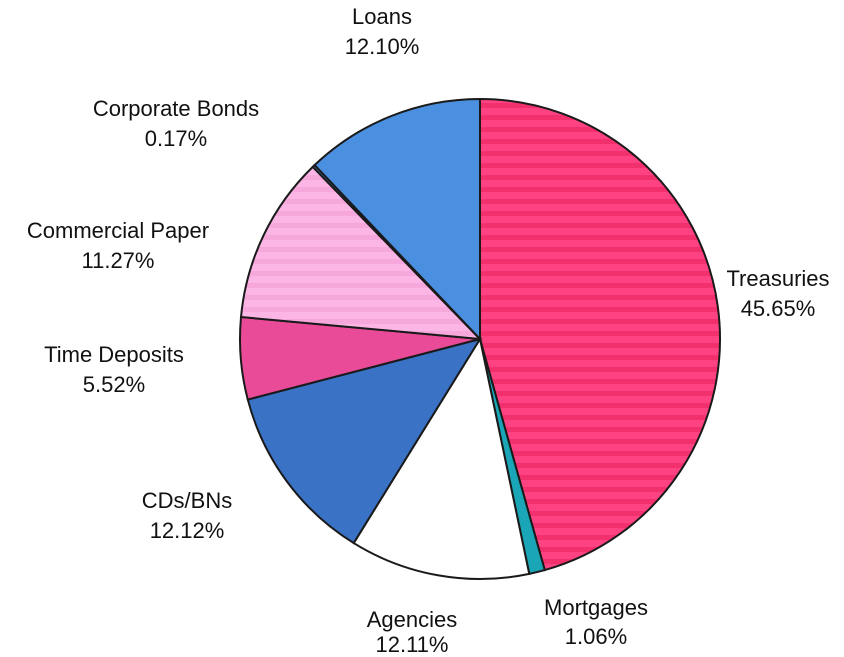 The image size is (844, 657). What do you see at coordinates (412, 619) in the screenshot?
I see `label-agencies: Agencies` at bounding box center [412, 619].